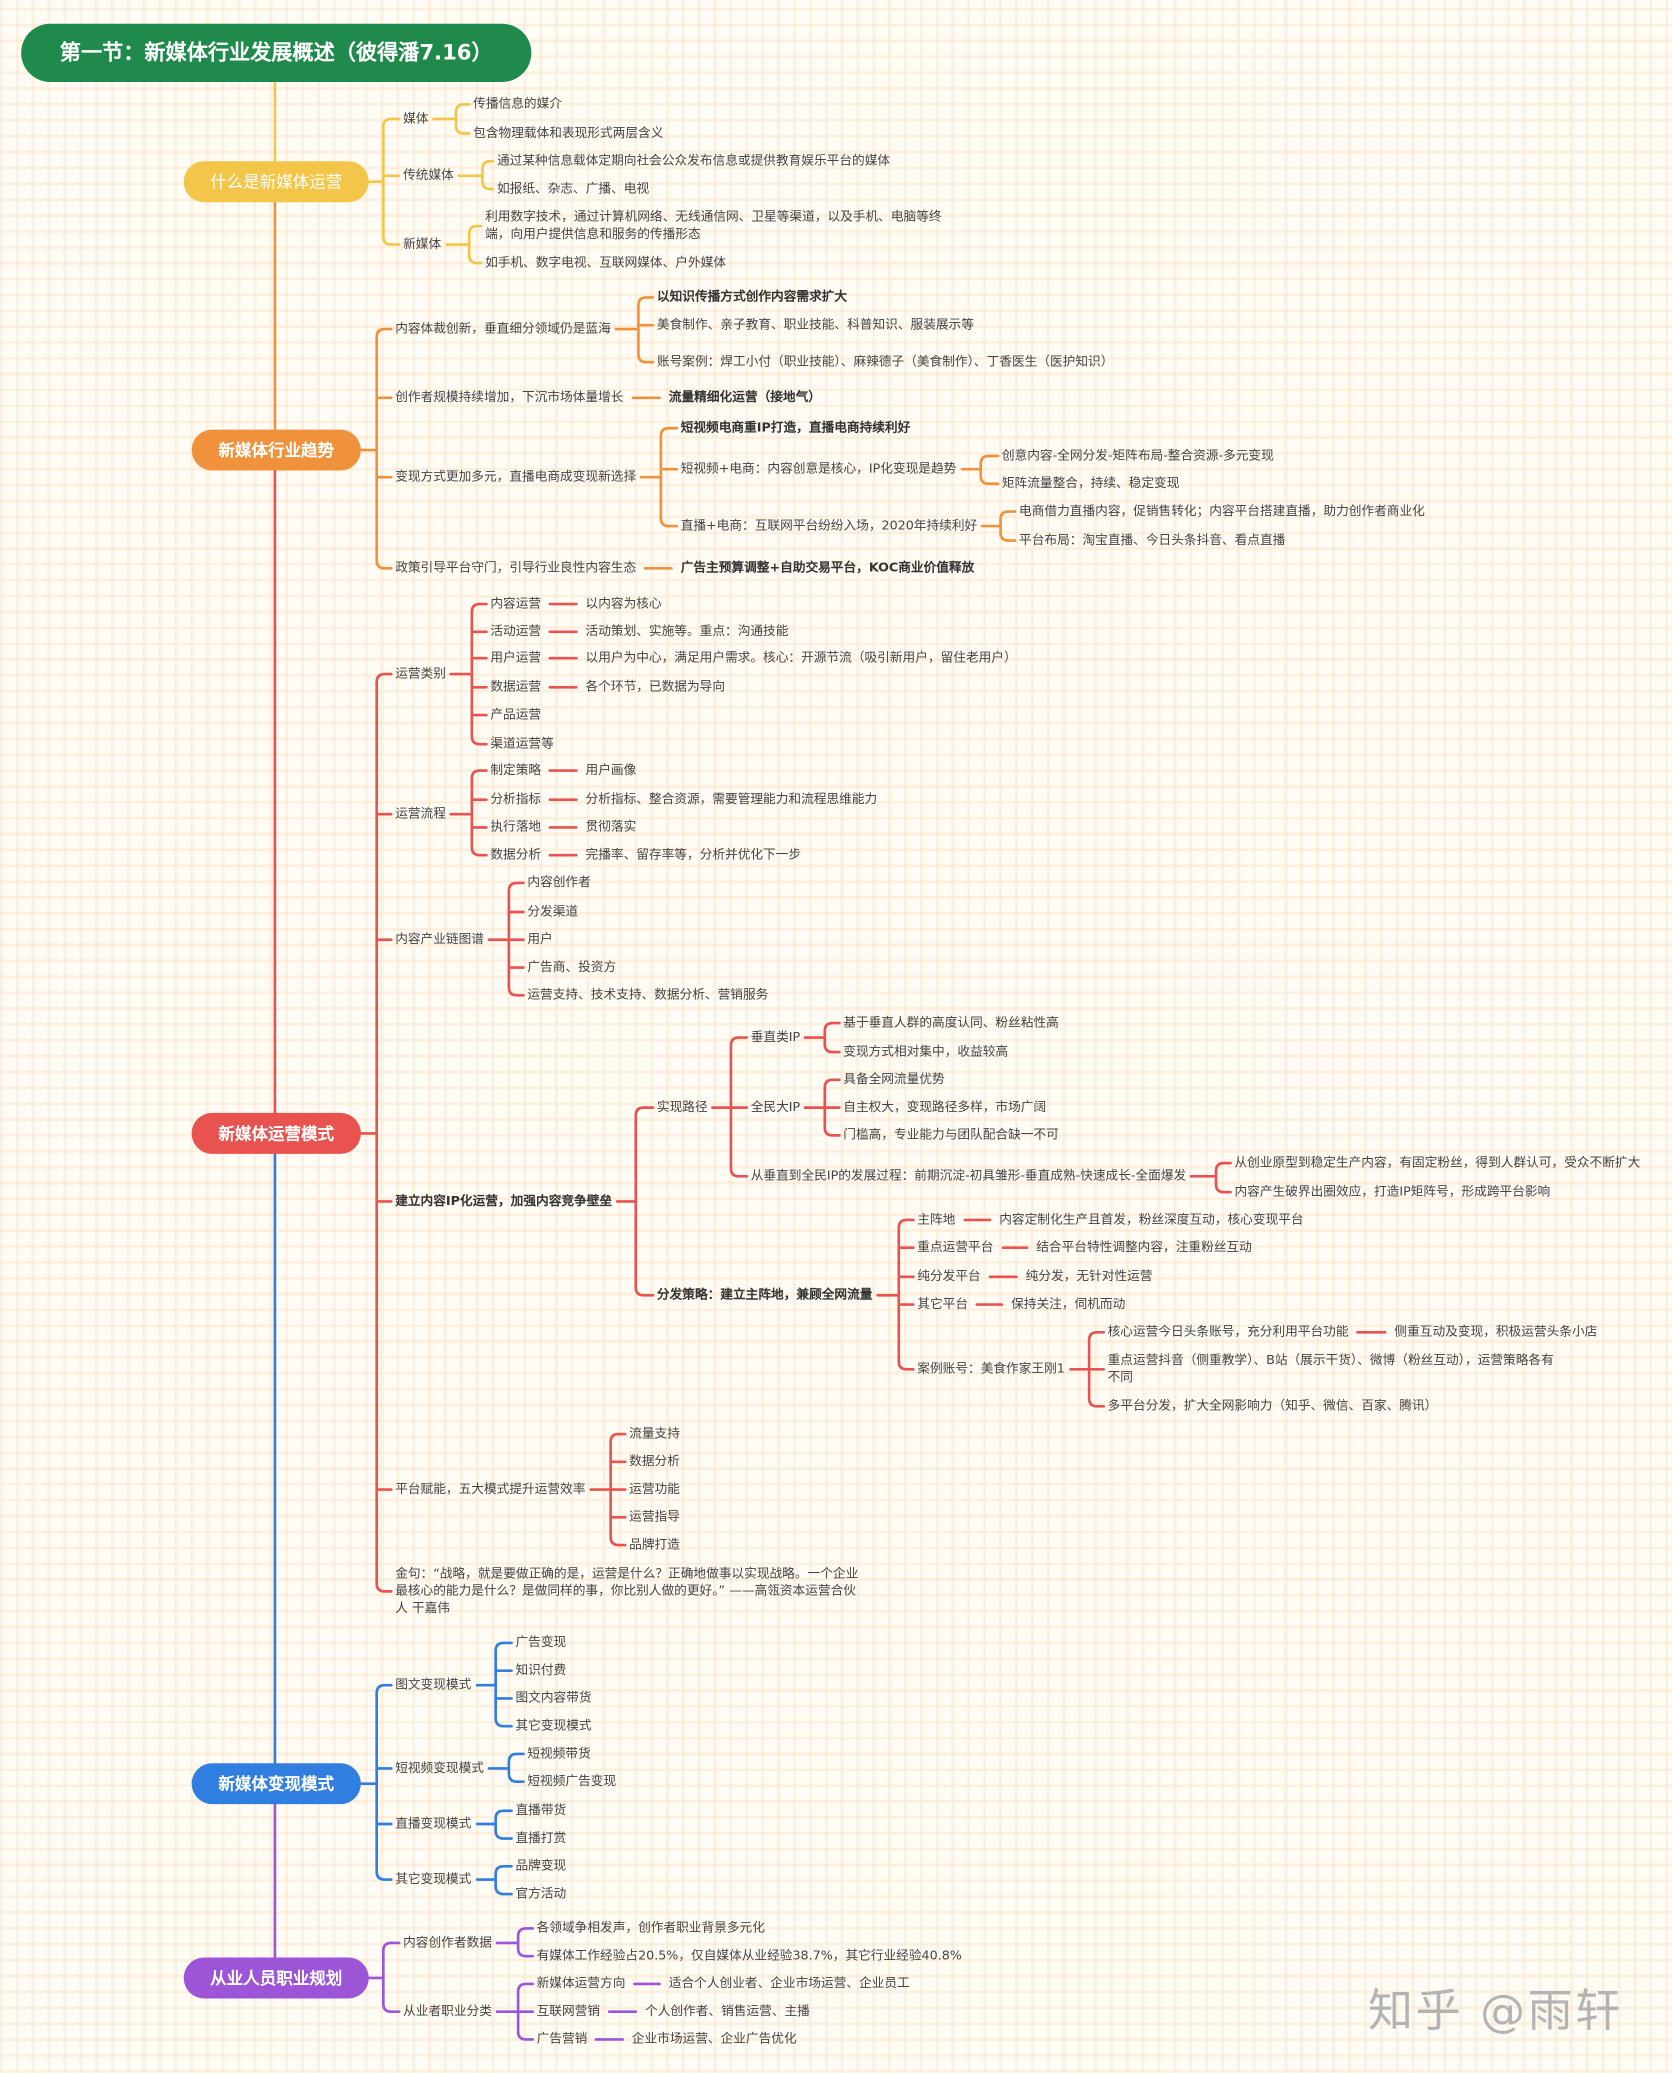  What do you see at coordinates (1228, 1332) in the screenshot?
I see `mindmap-node: 核心运营今日头条账号，充分利用平台功能` at bounding box center [1228, 1332].